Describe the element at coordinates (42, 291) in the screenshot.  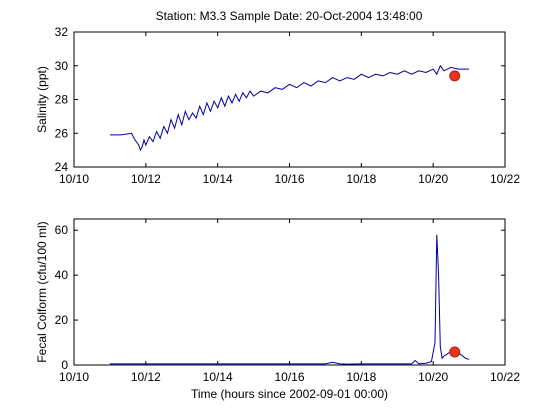
I see `y-axis-label: Fecal Colform (cfu/100 ml)` at that location.